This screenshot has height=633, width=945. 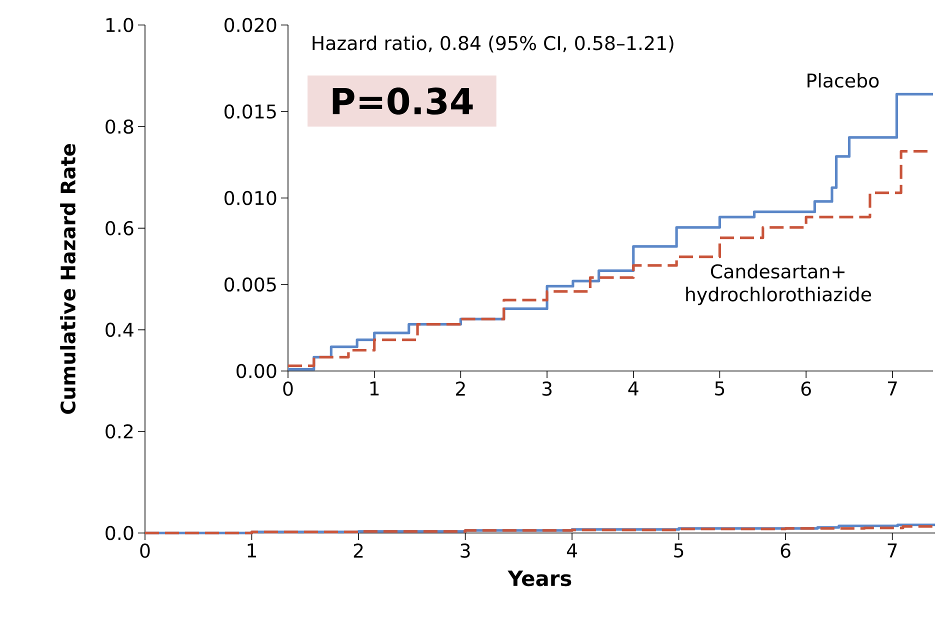 I want to click on y-axis-title: Cumulative Hazard Rate, so click(x=68, y=279).